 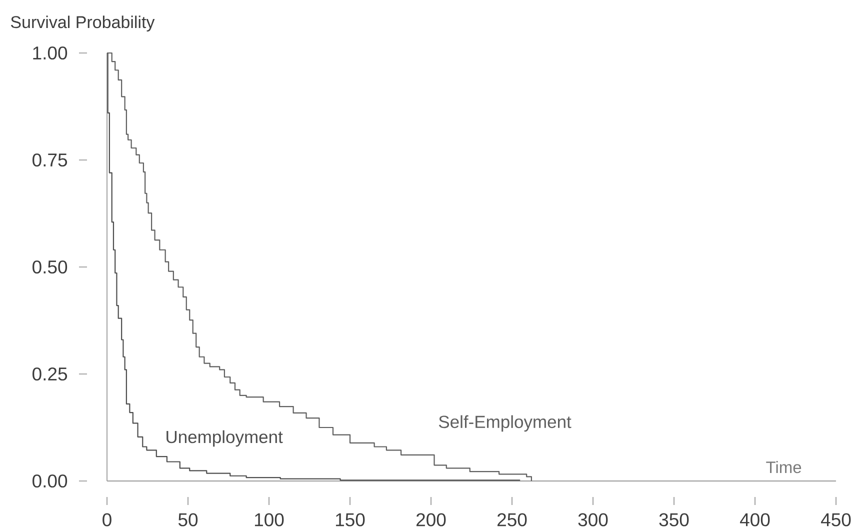 I want to click on x-tick-label: 50, so click(x=188, y=519).